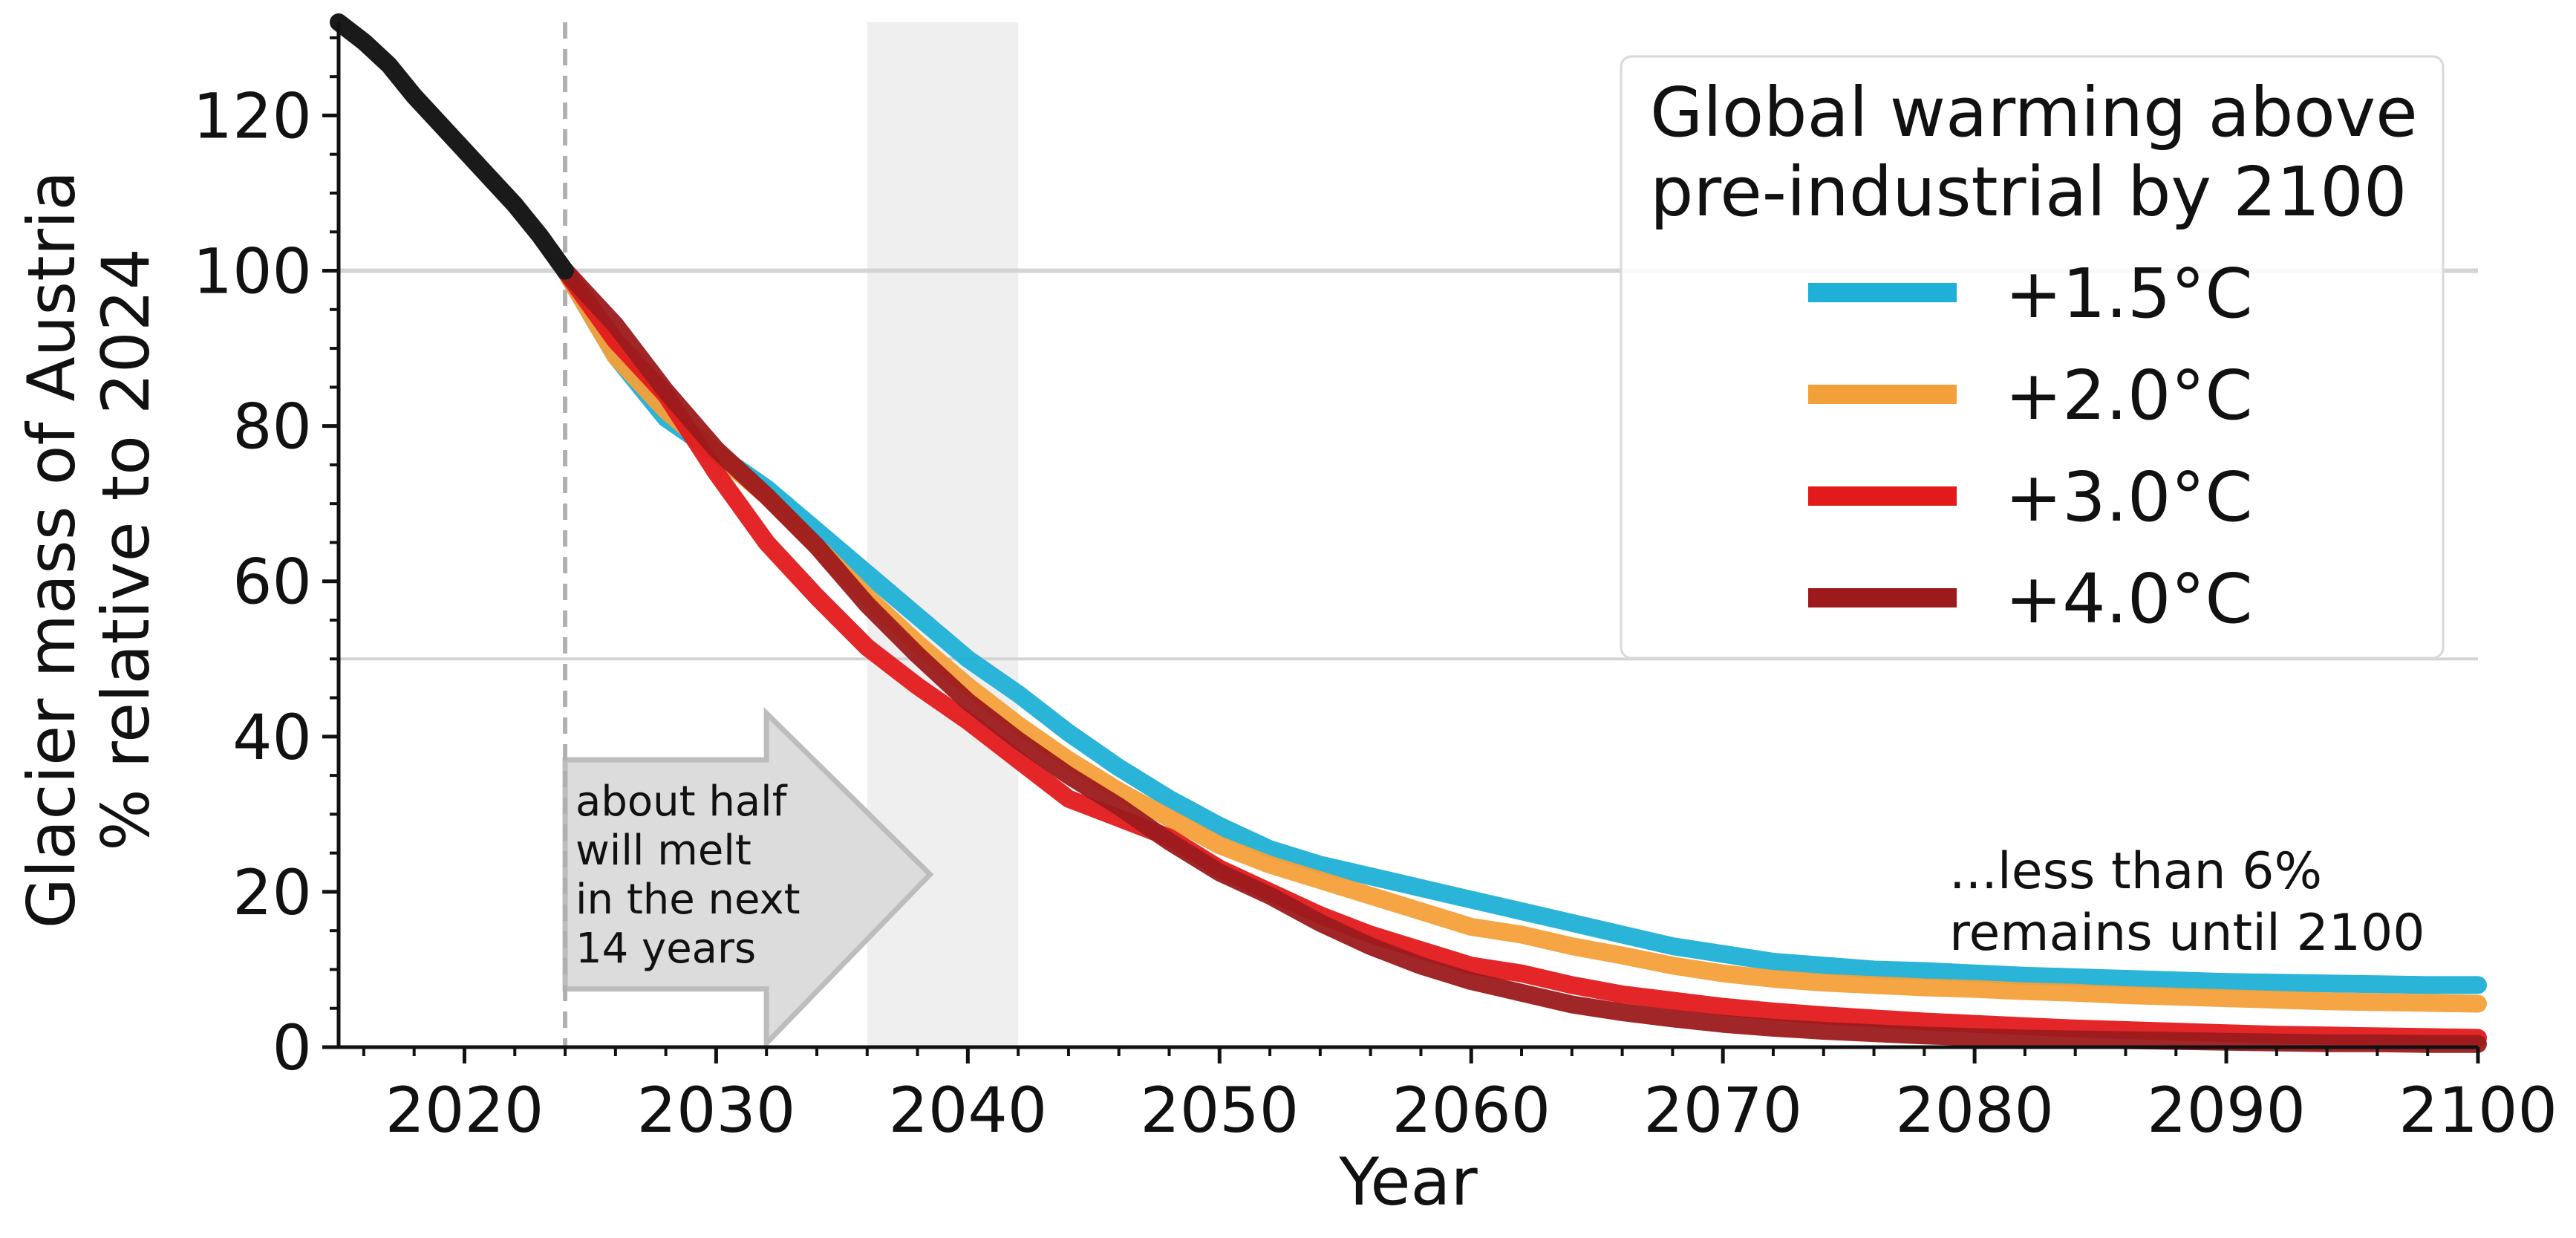 Image resolution: width=2576 pixels, height=1238 pixels. Describe the element at coordinates (681, 802) in the screenshot. I see `arrow-annotation-line: about half` at that location.